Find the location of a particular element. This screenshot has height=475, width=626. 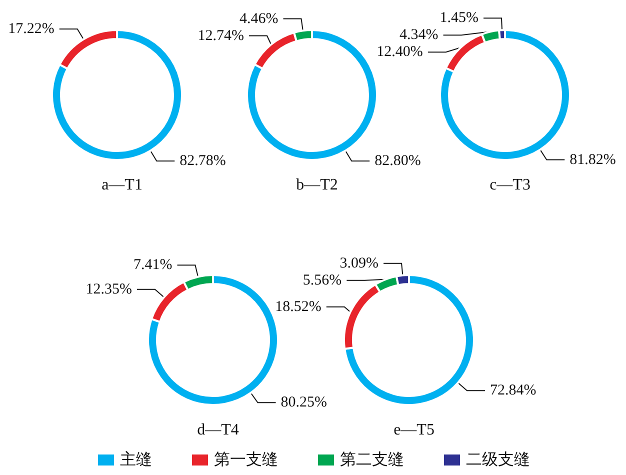

text: e—T5 is located at coordinates (414, 430).